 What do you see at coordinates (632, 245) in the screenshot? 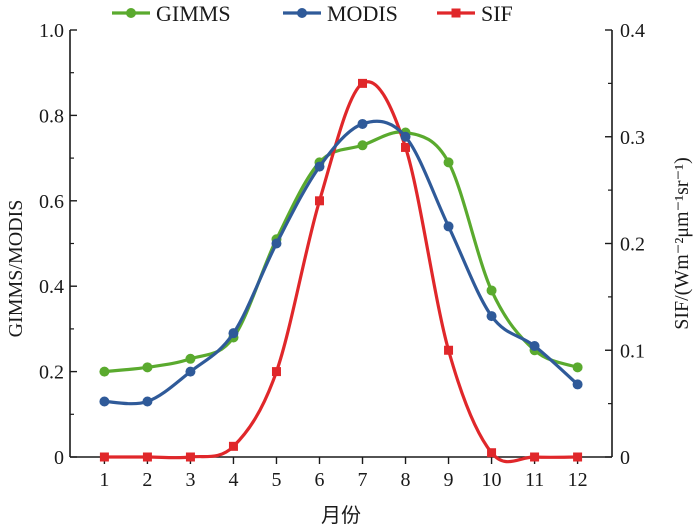
I see `y-right-tick-label: 0.2` at bounding box center [632, 245].